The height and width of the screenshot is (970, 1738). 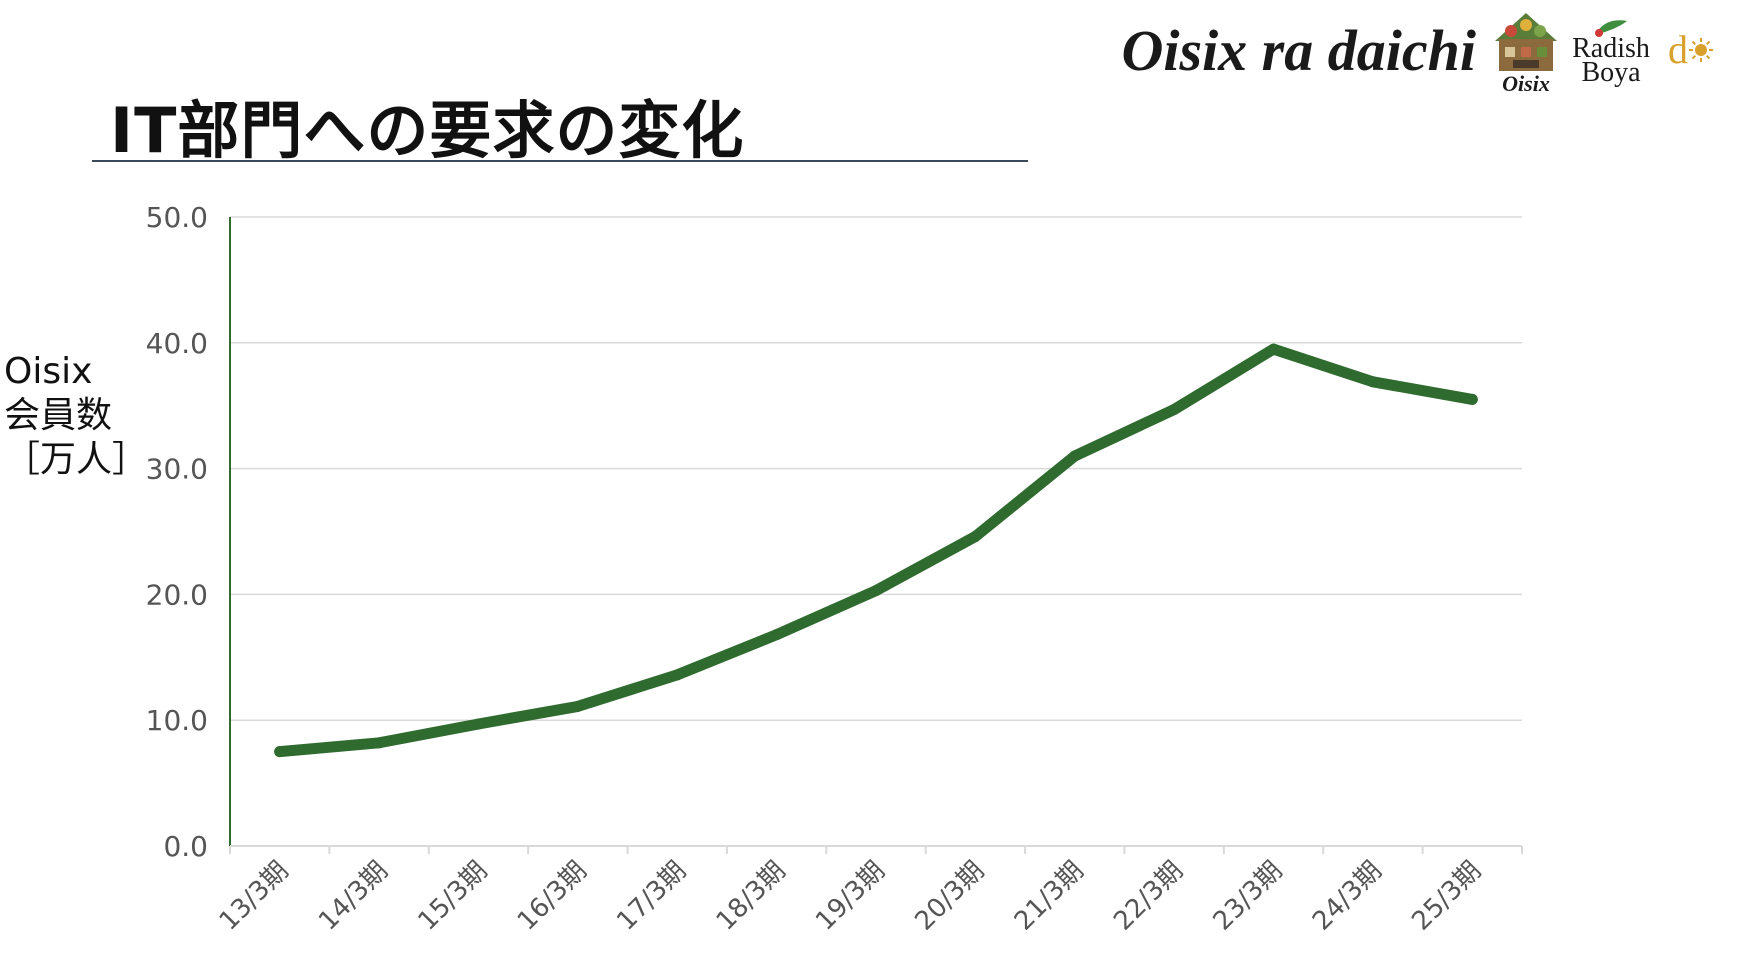 What do you see at coordinates (1678, 49) in the screenshot?
I see `do-letter-d: d` at bounding box center [1678, 49].